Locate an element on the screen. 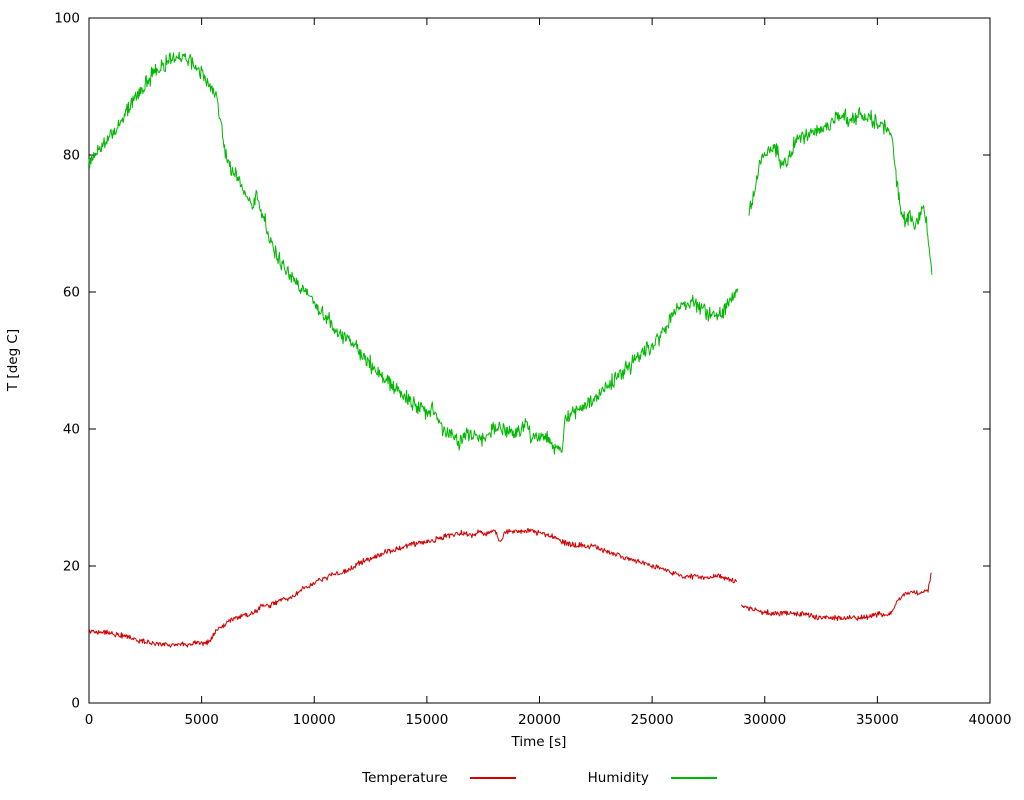 Image resolution: width=1024 pixels, height=800 pixels. series-line-humidity is located at coordinates (840, 191).